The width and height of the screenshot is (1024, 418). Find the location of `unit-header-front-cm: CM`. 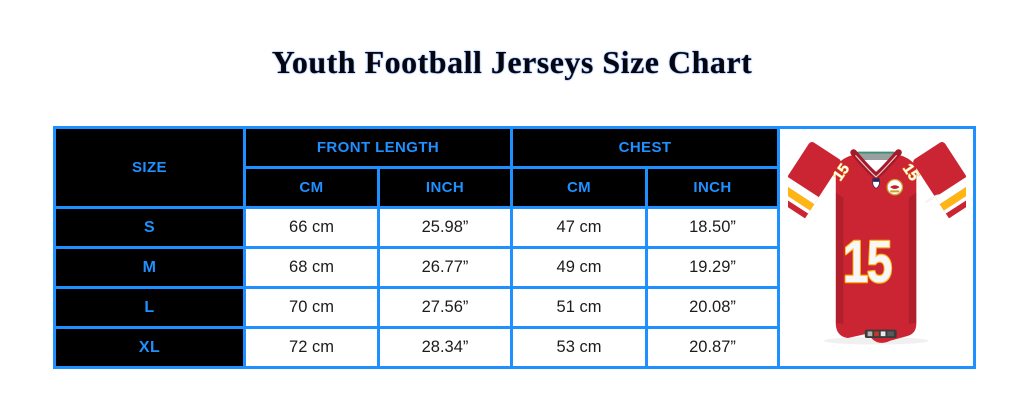

unit-header-front-cm: CM is located at coordinates (311, 187).